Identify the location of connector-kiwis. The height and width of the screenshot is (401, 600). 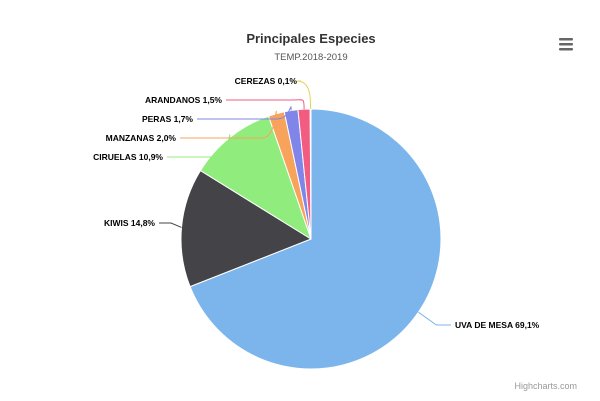
(170, 225).